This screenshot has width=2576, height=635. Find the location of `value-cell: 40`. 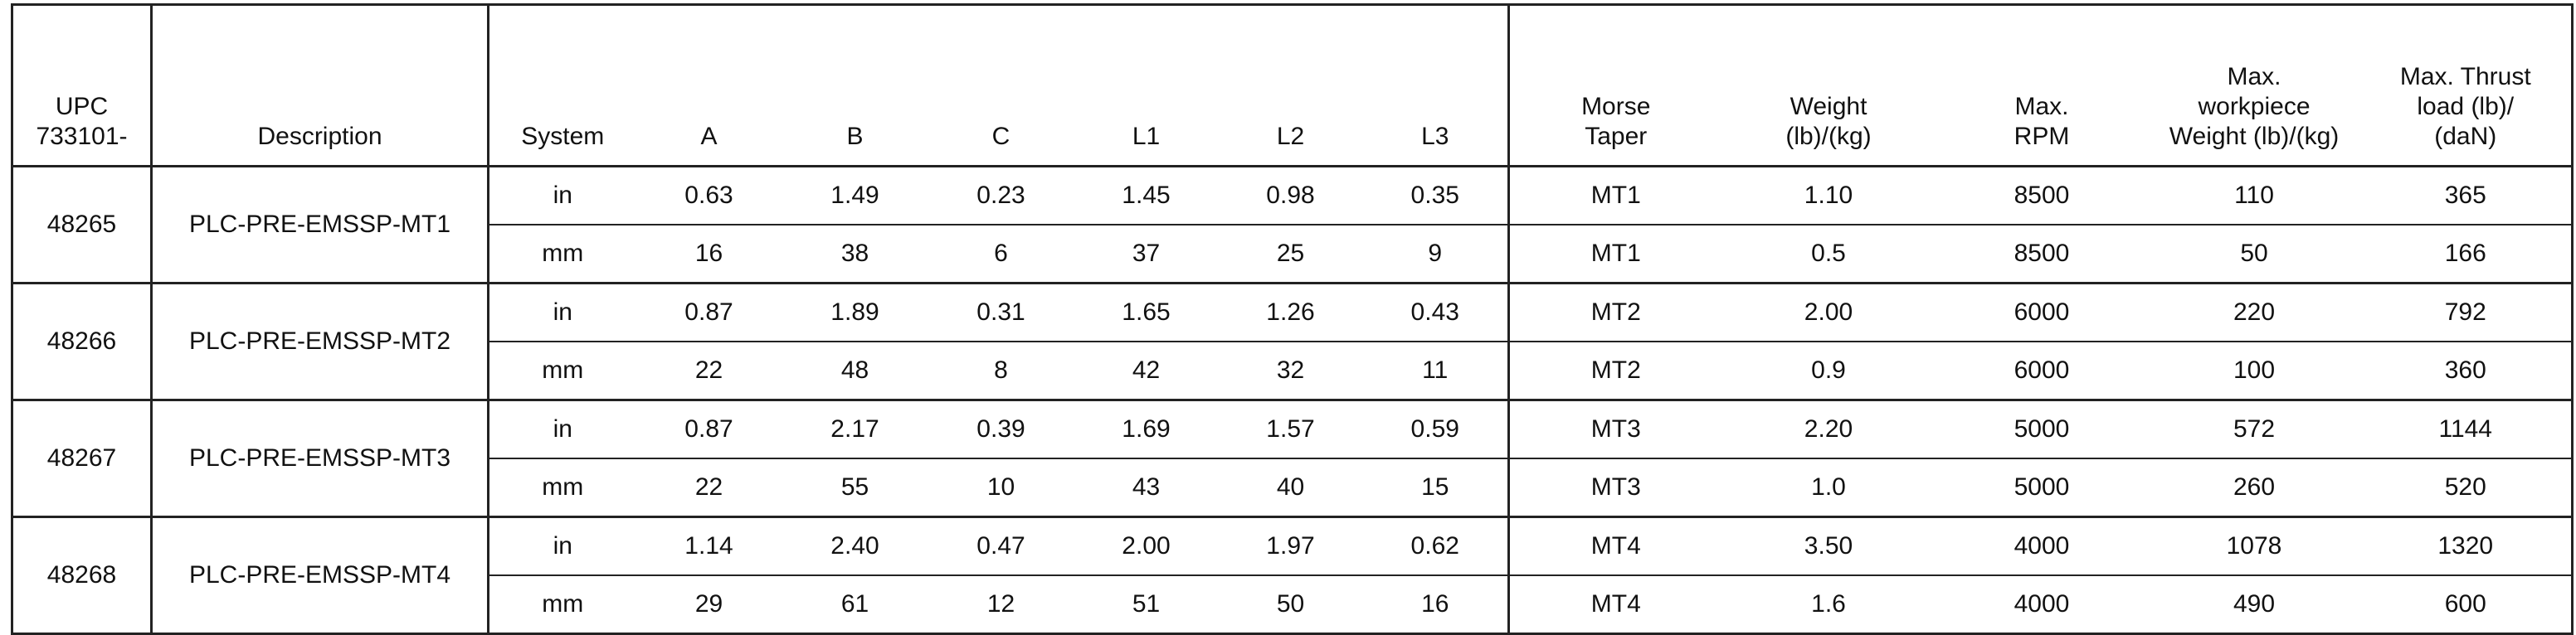

value-cell: 40 is located at coordinates (1290, 487).